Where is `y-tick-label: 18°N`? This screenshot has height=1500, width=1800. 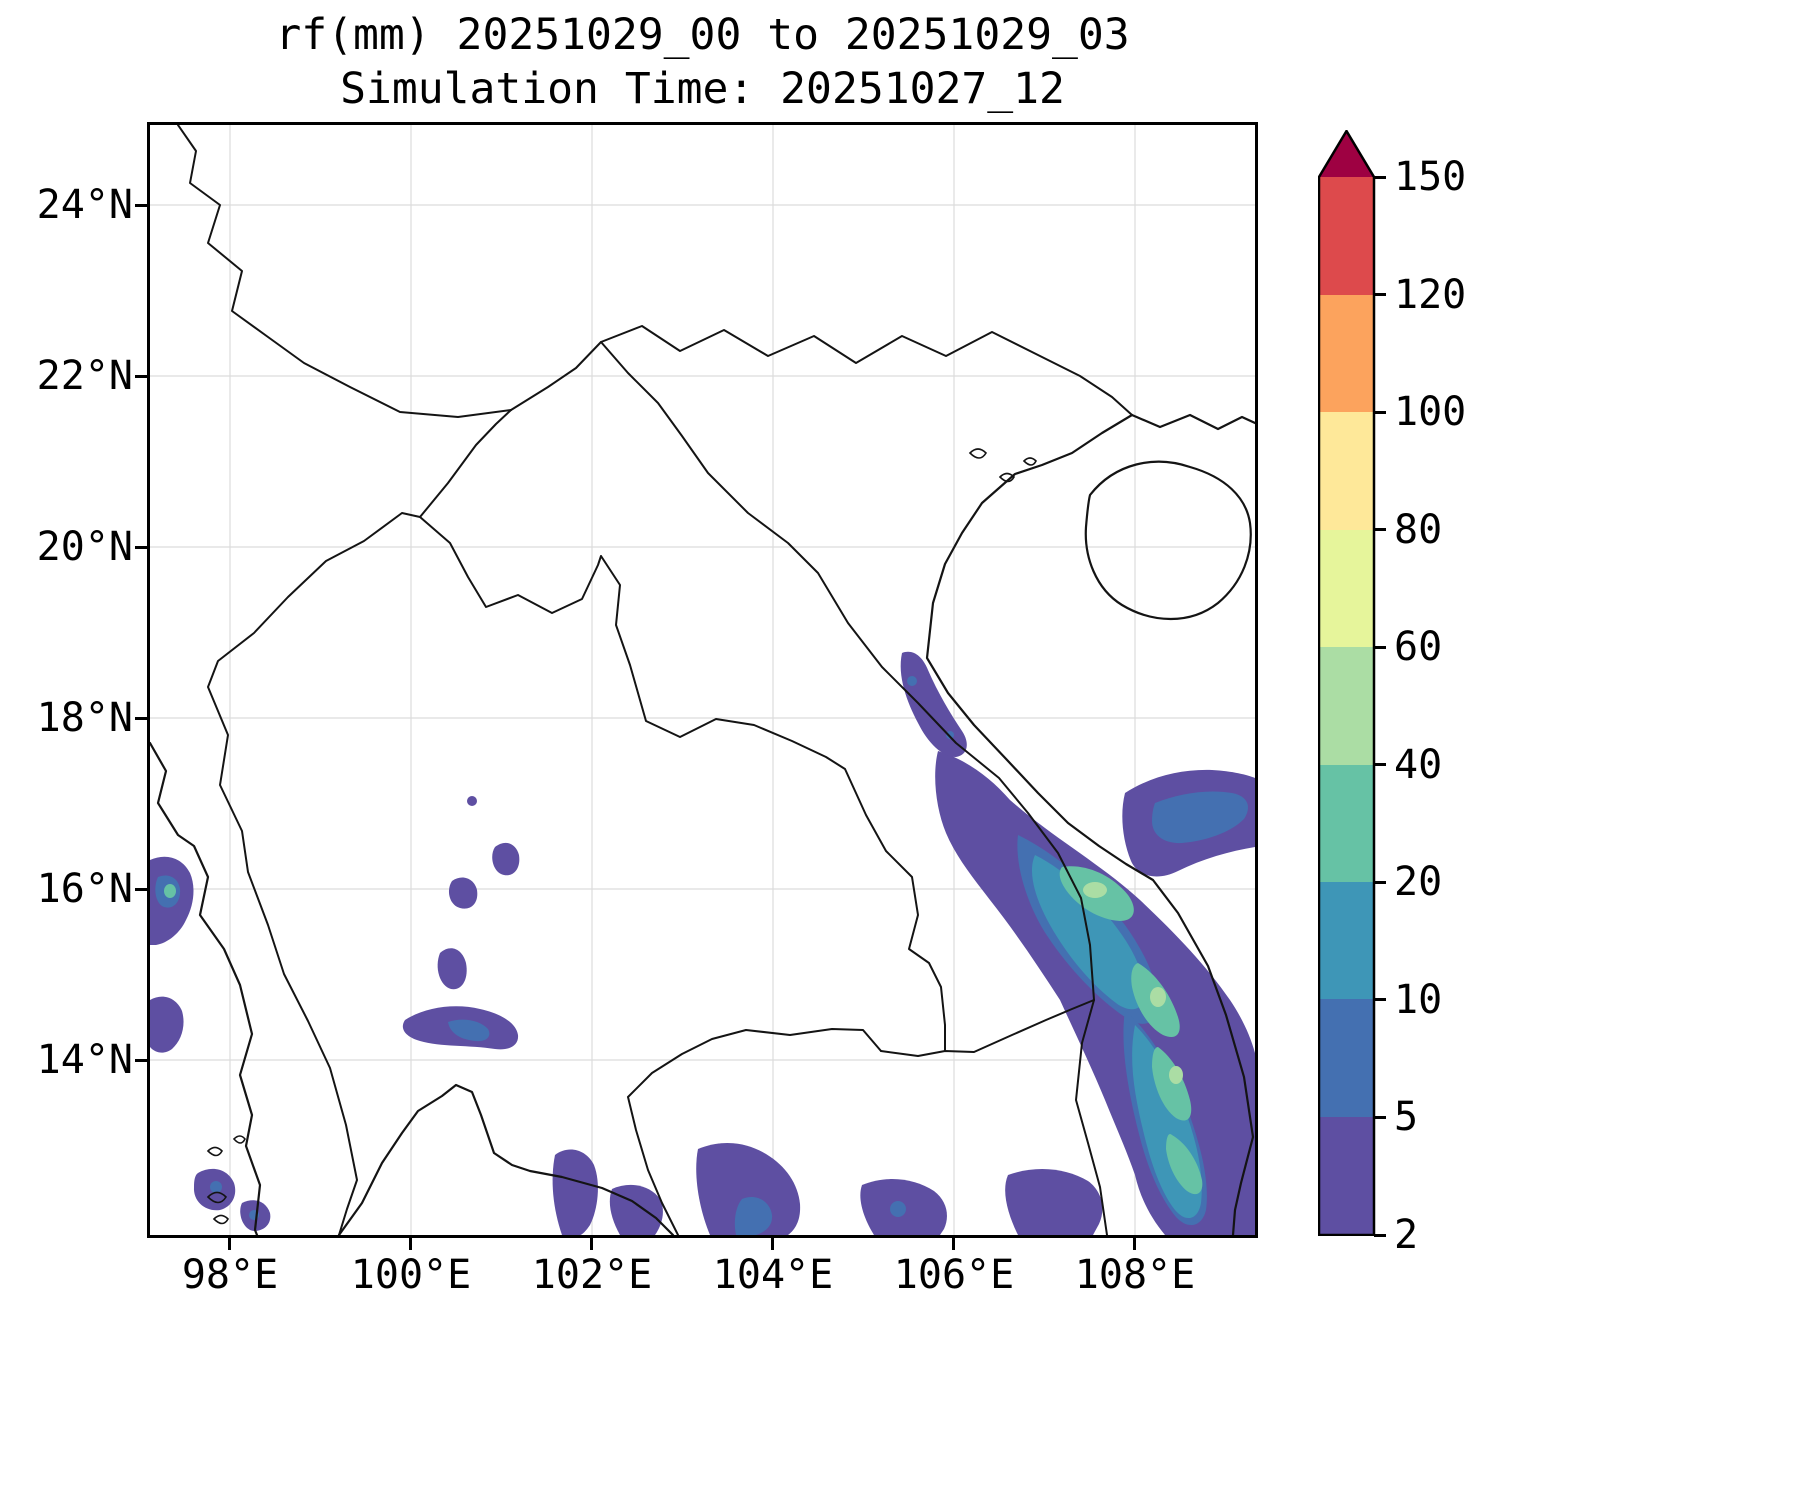 y-tick-label: 18°N is located at coordinates (84, 718).